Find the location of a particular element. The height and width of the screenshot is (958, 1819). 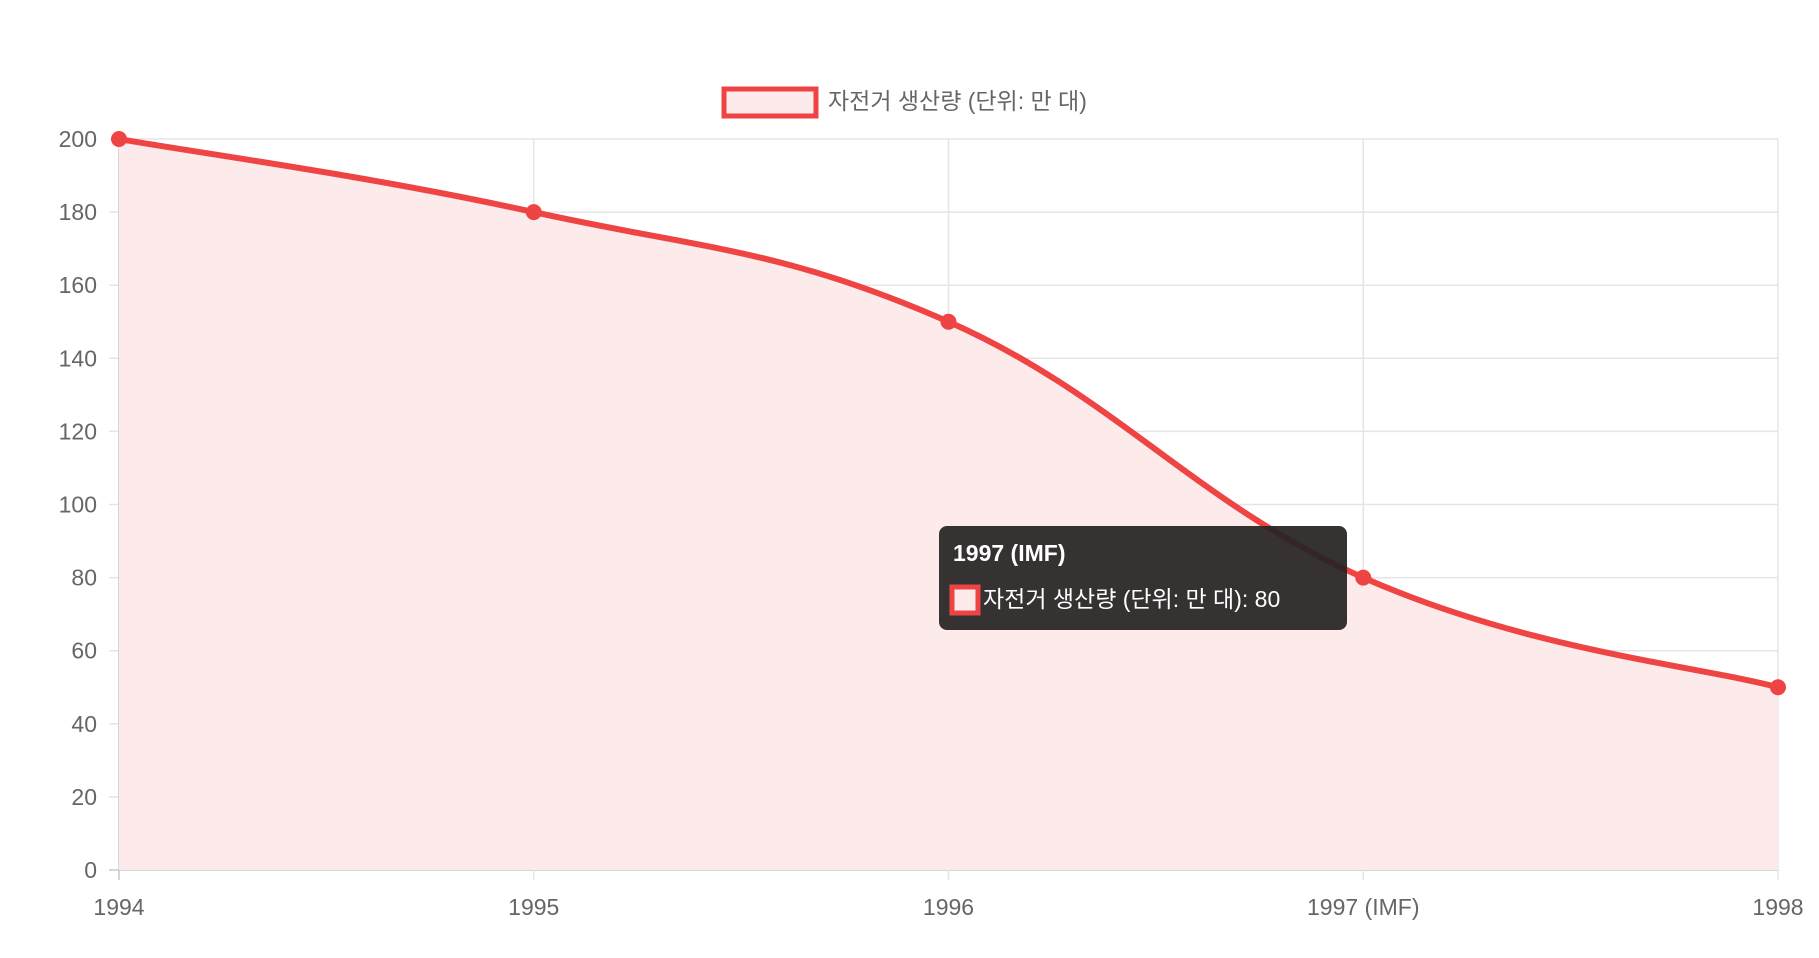

y-tick-label: 100 is located at coordinates (78, 505).